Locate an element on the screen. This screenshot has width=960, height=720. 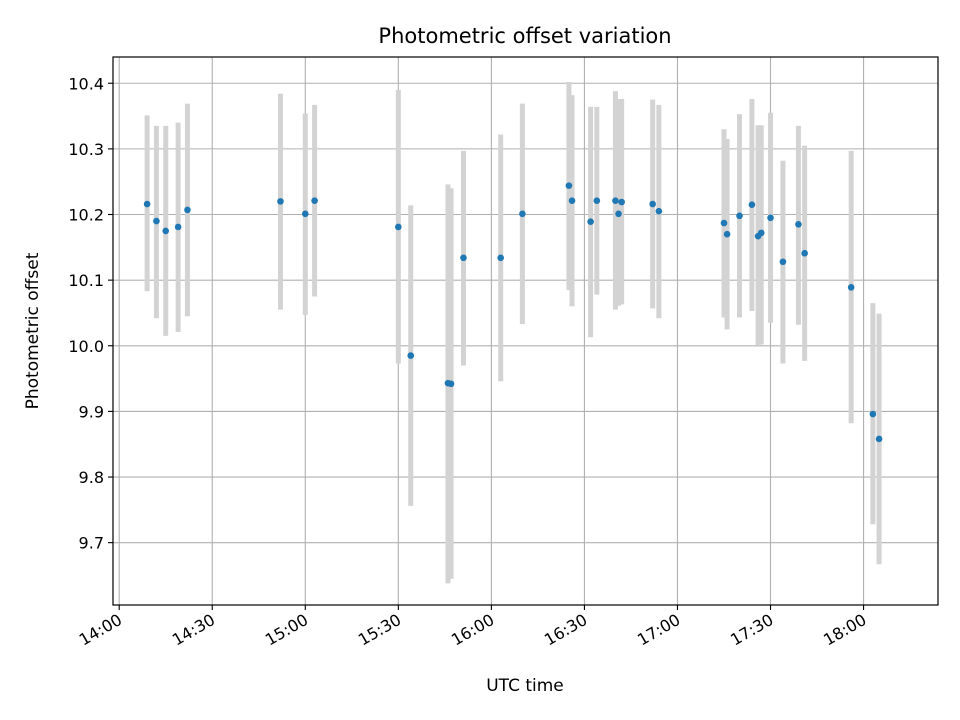
y-axis: 9.7 9.8 9.9 10.0 10.1 10.2 10.3 10.4 is located at coordinates (90, 313).